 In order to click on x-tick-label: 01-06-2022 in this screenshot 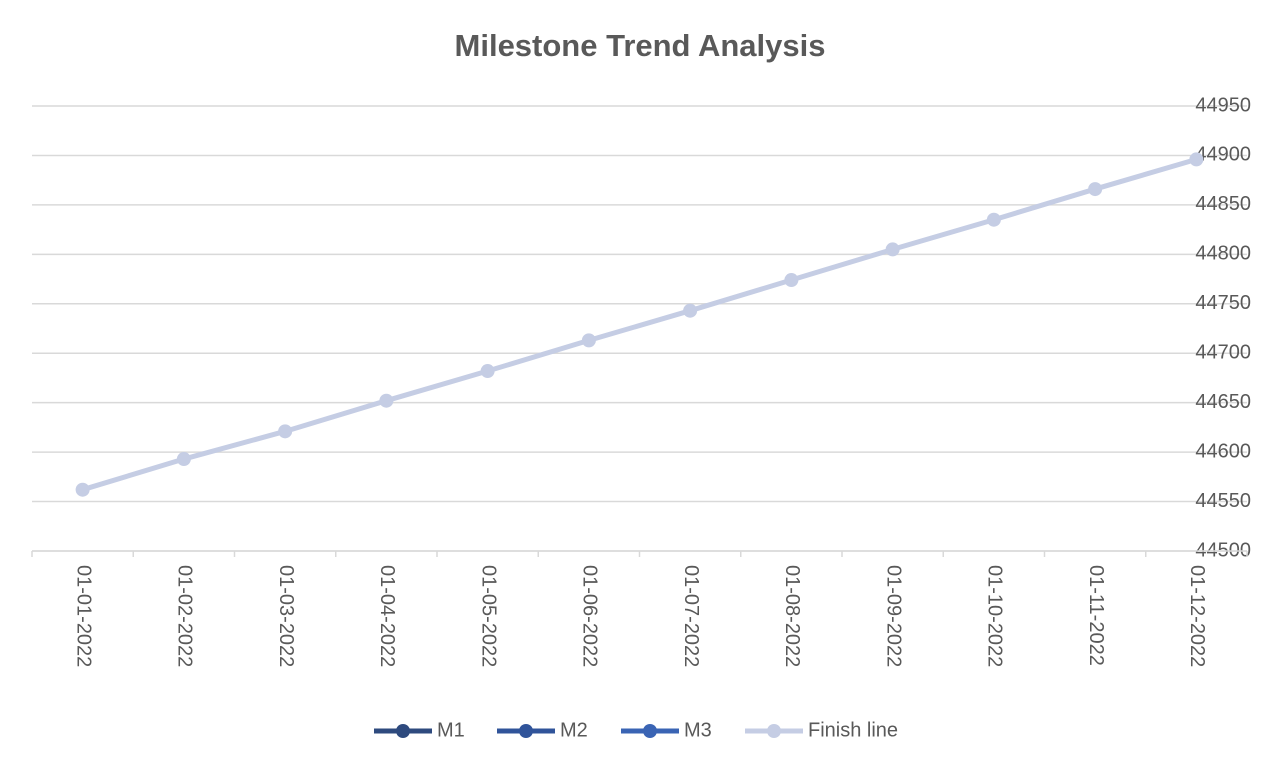, I will do `click(590, 616)`.